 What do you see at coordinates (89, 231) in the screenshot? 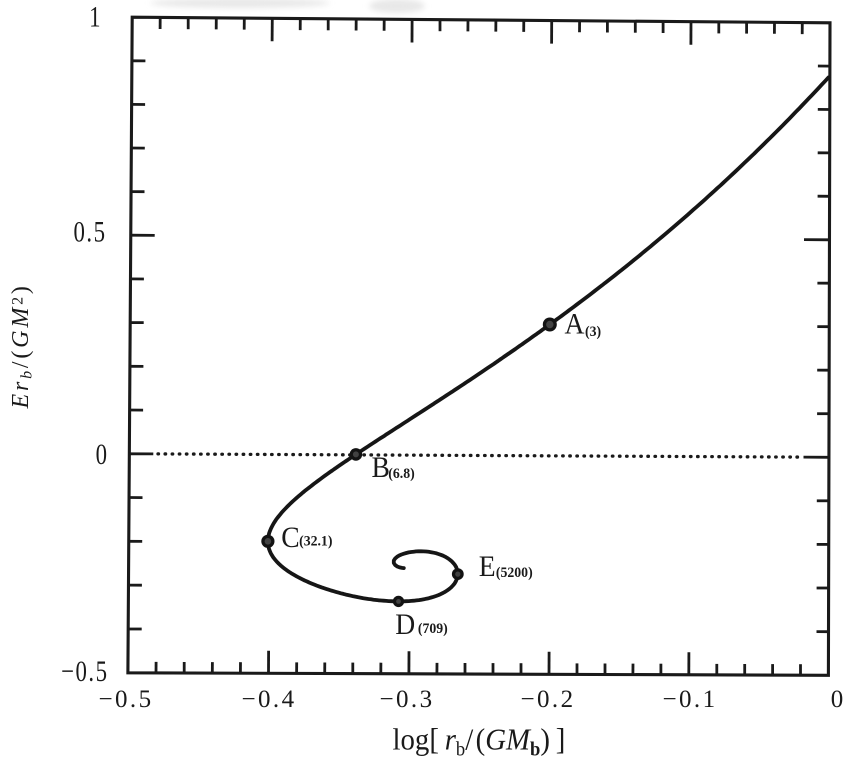
I see `svg-text: 0.5` at bounding box center [89, 231].